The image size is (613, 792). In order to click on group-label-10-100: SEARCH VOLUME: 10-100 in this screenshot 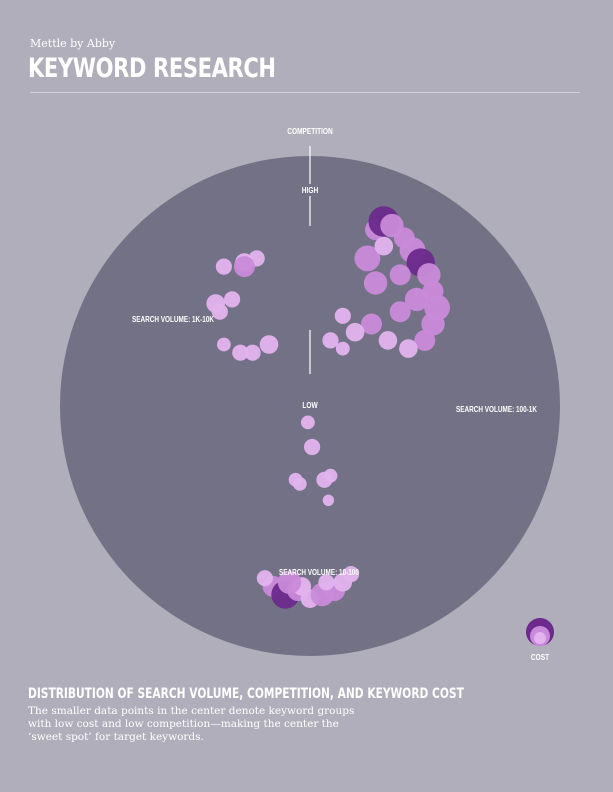, I will do `click(319, 572)`.